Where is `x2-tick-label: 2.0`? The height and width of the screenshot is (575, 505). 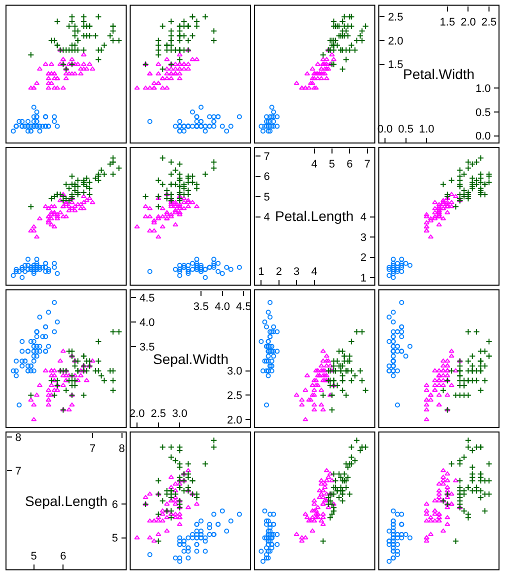 x2-tick-label: 2.0 is located at coordinates (468, 22).